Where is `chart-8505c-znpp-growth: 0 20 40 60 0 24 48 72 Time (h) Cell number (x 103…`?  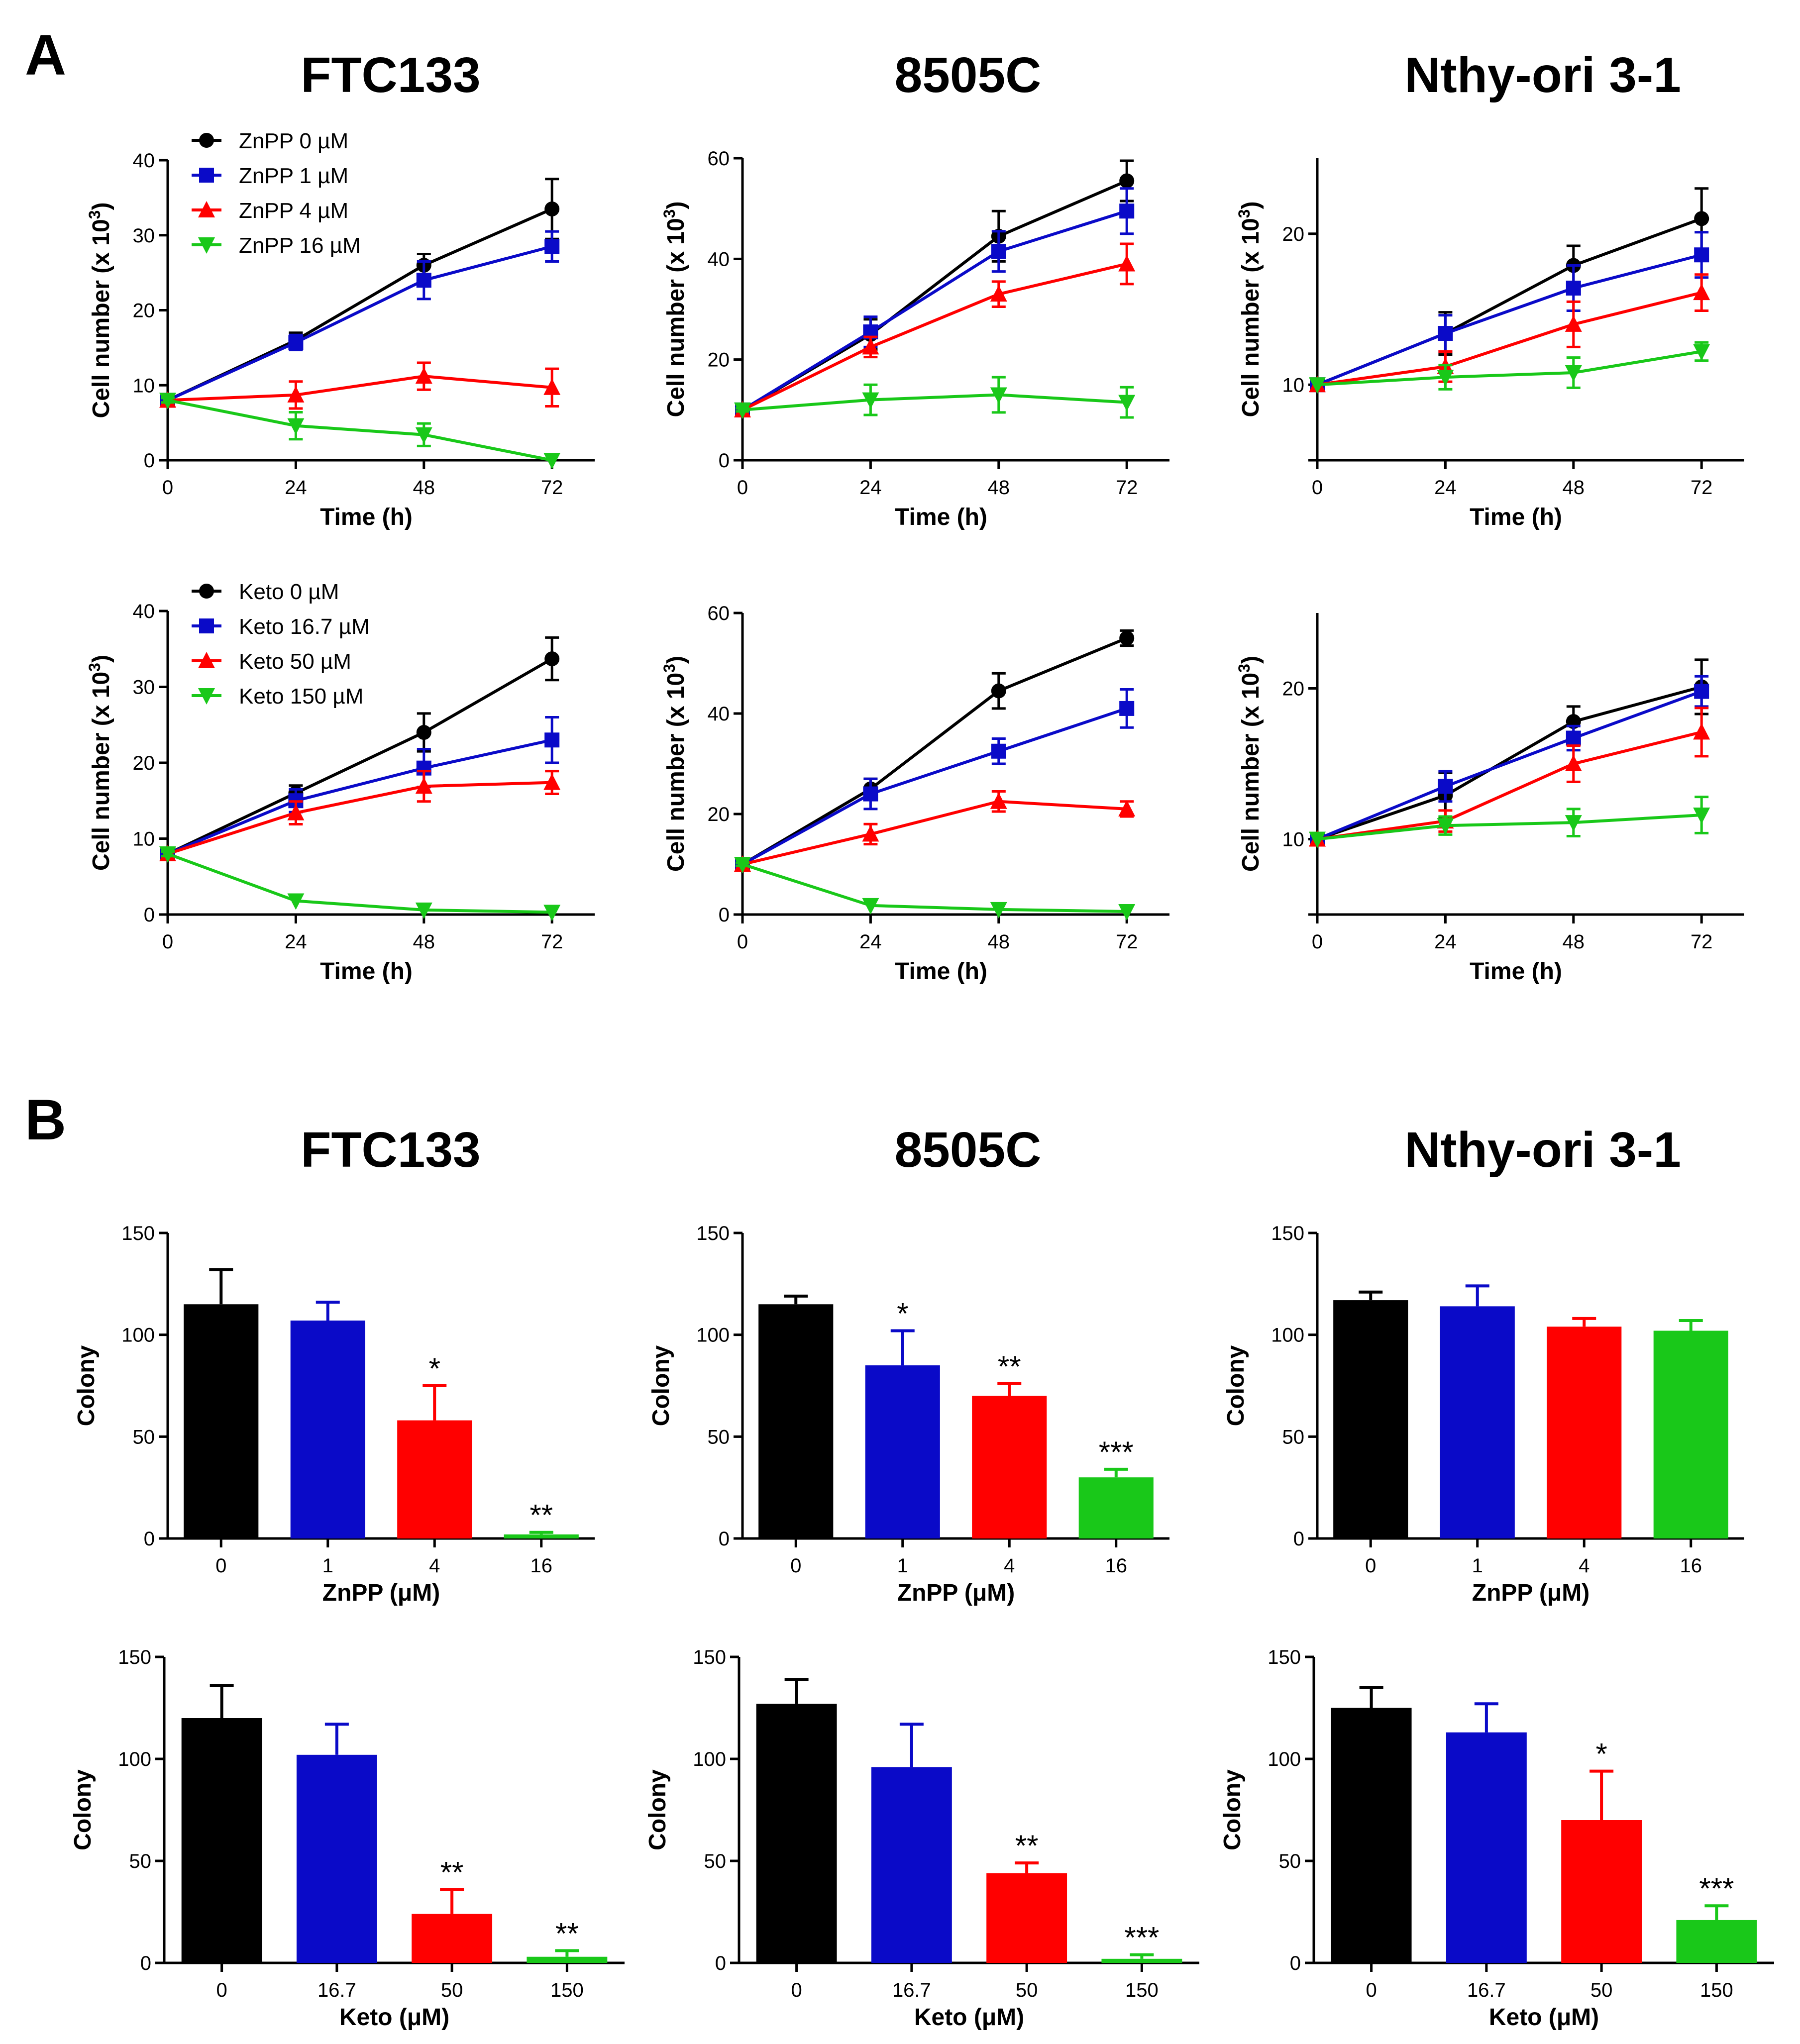 chart-8505c-znpp-growth: 0 20 40 60 0 24 48 72 Time (h) Cell number (x 103… is located at coordinates (915, 339).